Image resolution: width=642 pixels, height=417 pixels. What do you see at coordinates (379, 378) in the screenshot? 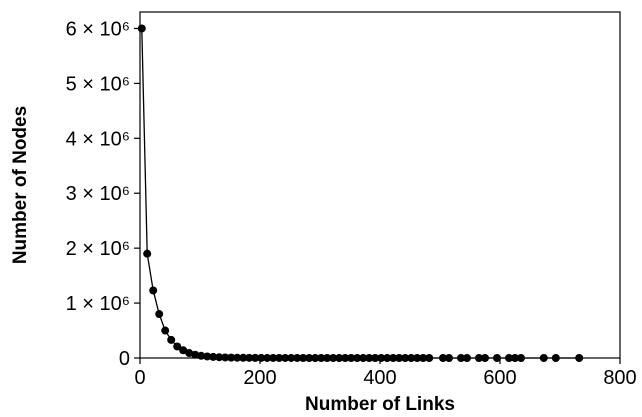
I see `x-tick-label: 400` at bounding box center [379, 378].